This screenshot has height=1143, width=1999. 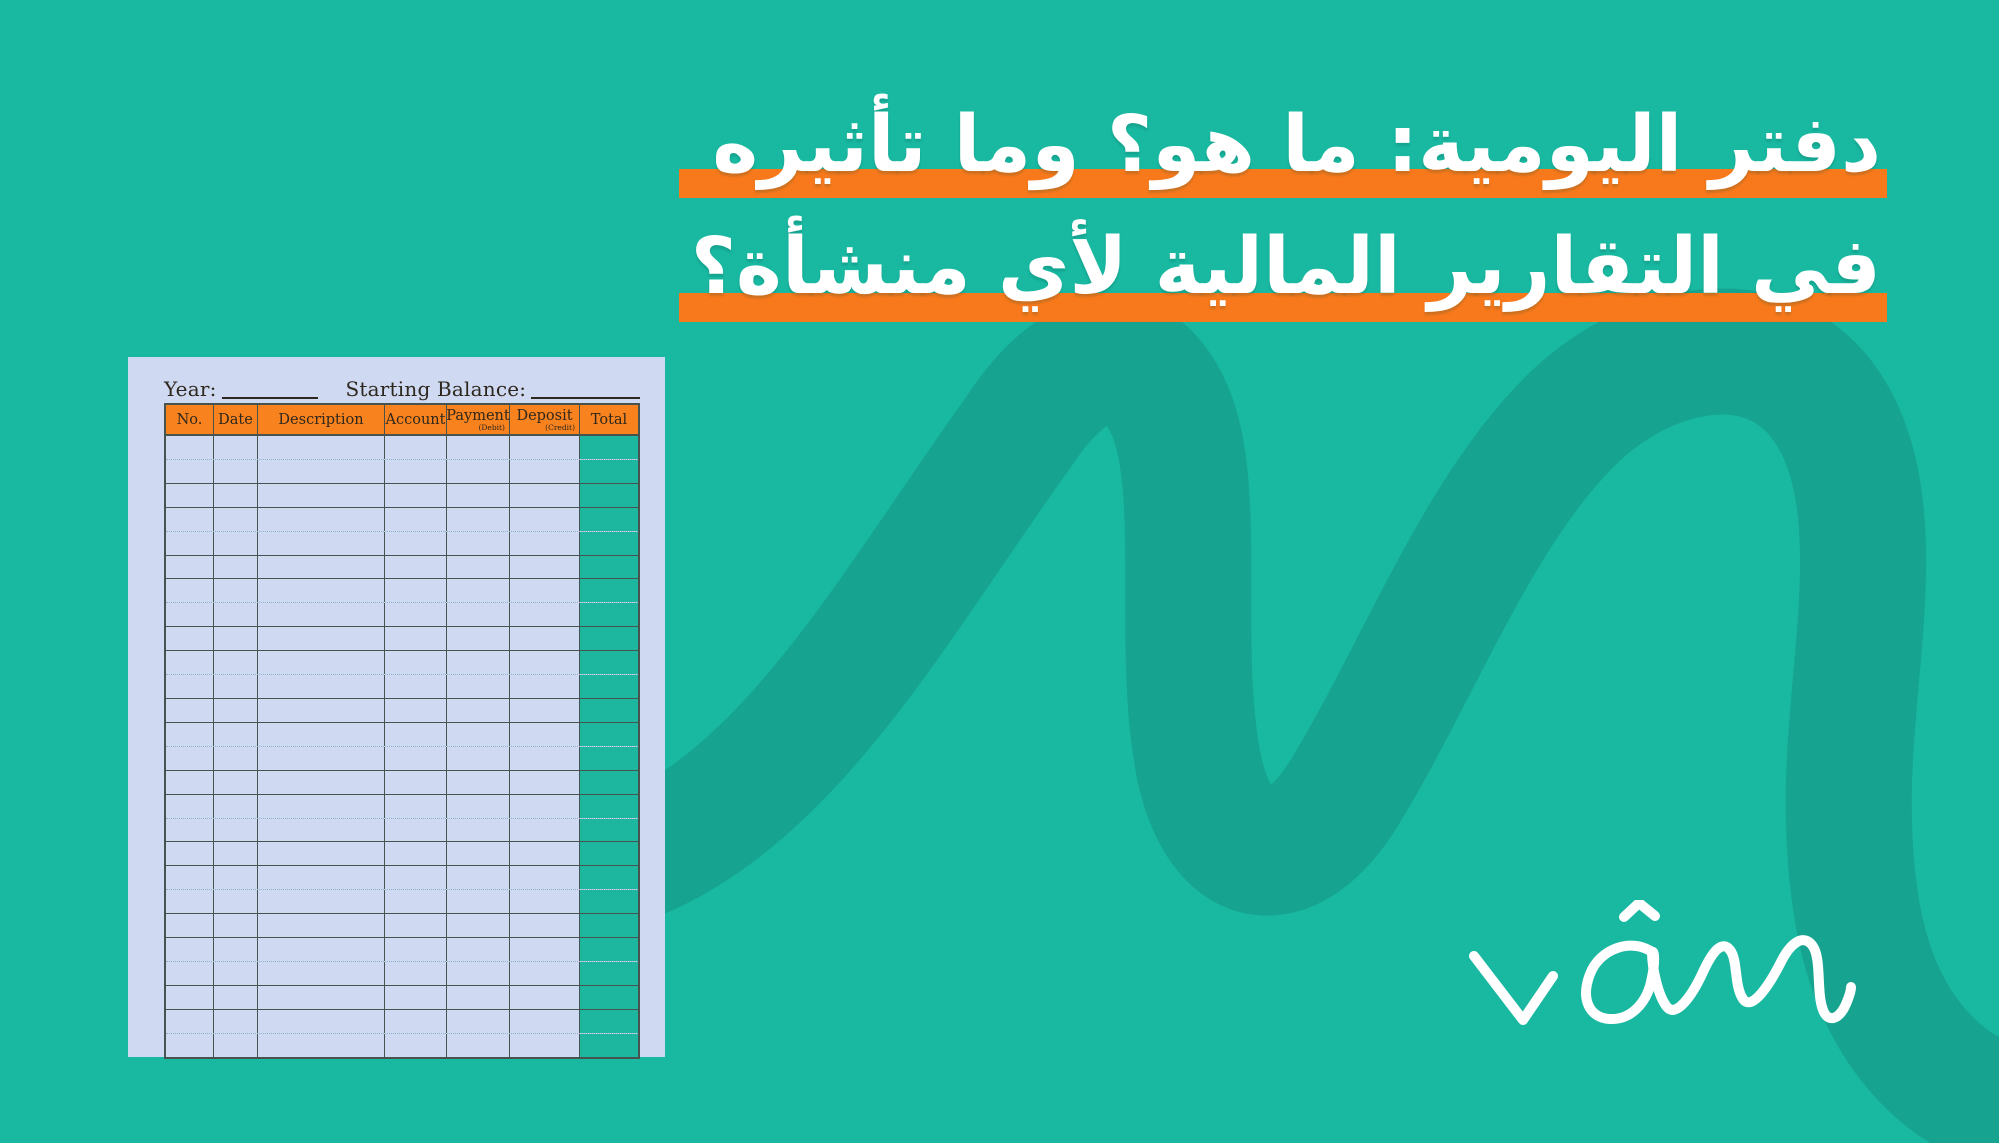 What do you see at coordinates (1513, 988) in the screenshot?
I see `logo-v-stroke` at bounding box center [1513, 988].